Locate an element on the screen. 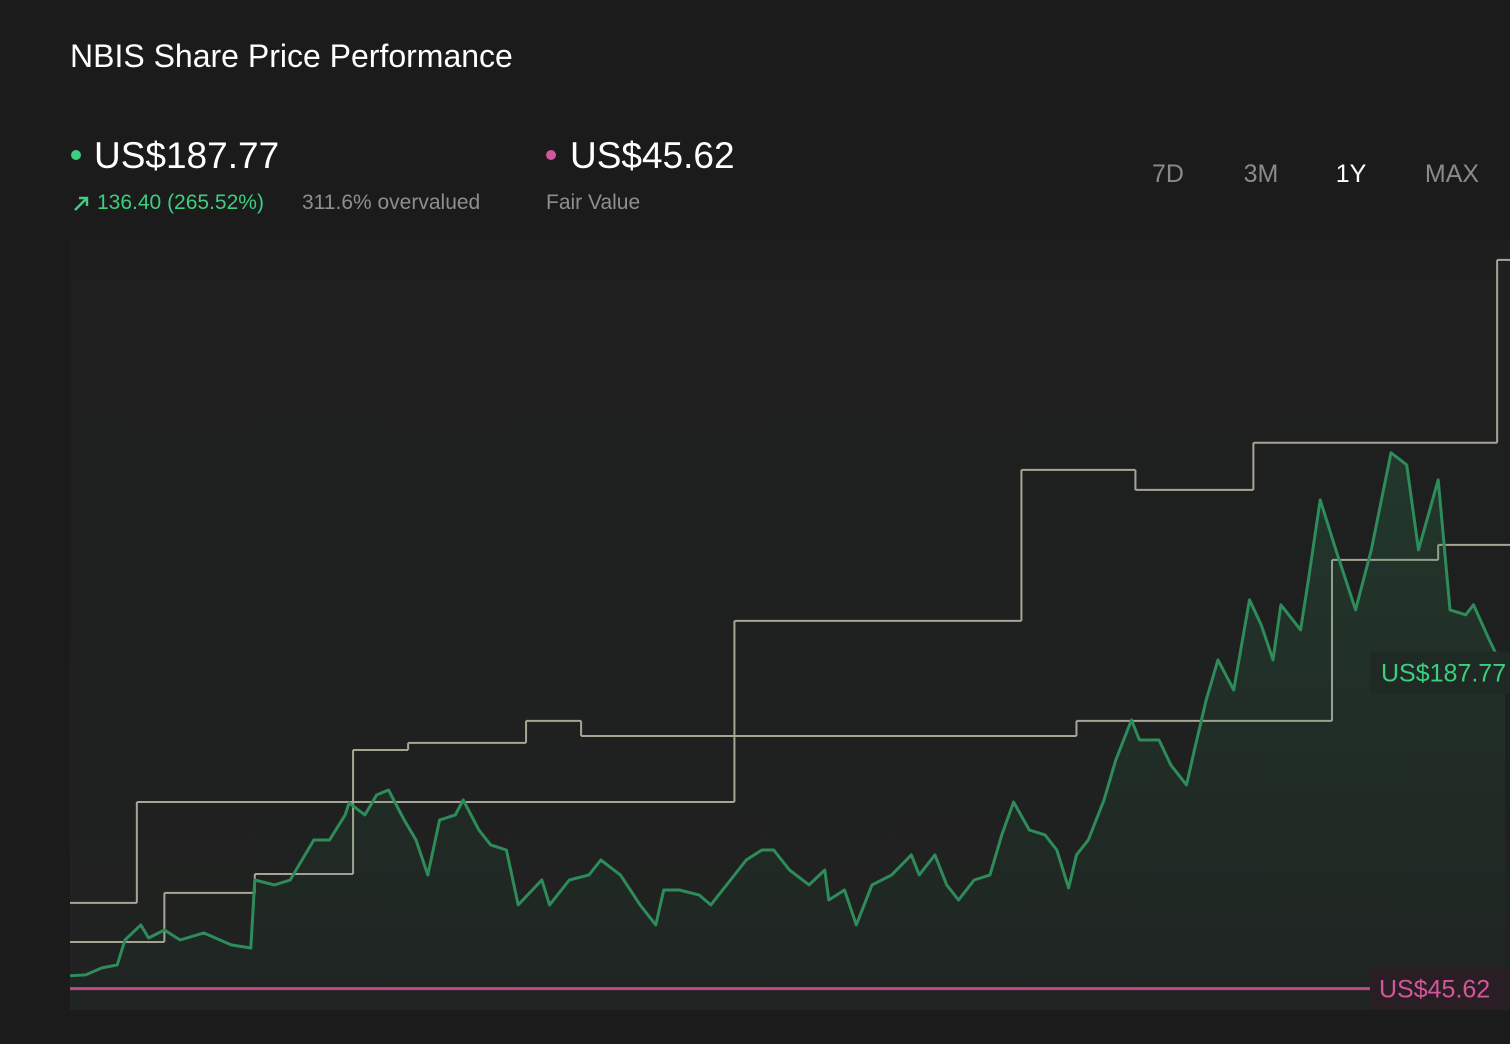 The width and height of the screenshot is (1510, 1044). fair-value-label: US$45.62 is located at coordinates (1434, 990).